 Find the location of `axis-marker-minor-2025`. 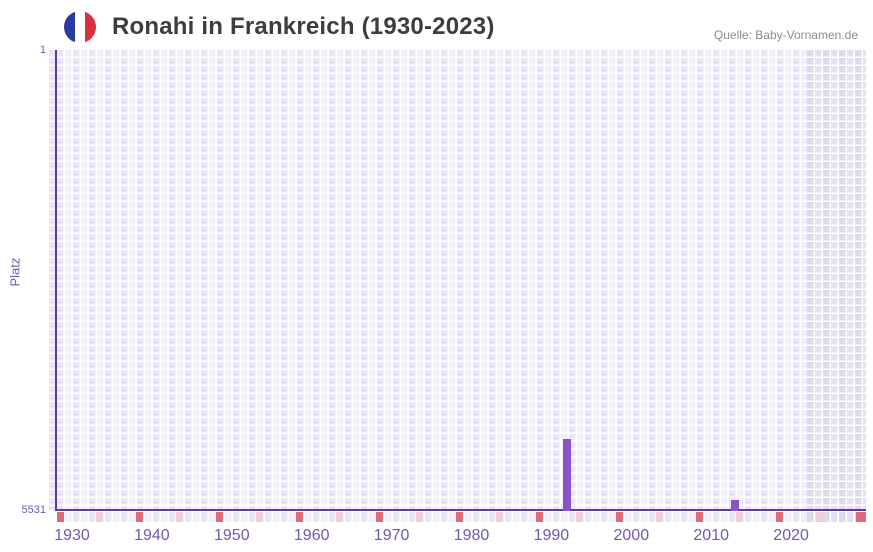

axis-marker-minor-2025 is located at coordinates (819, 517).